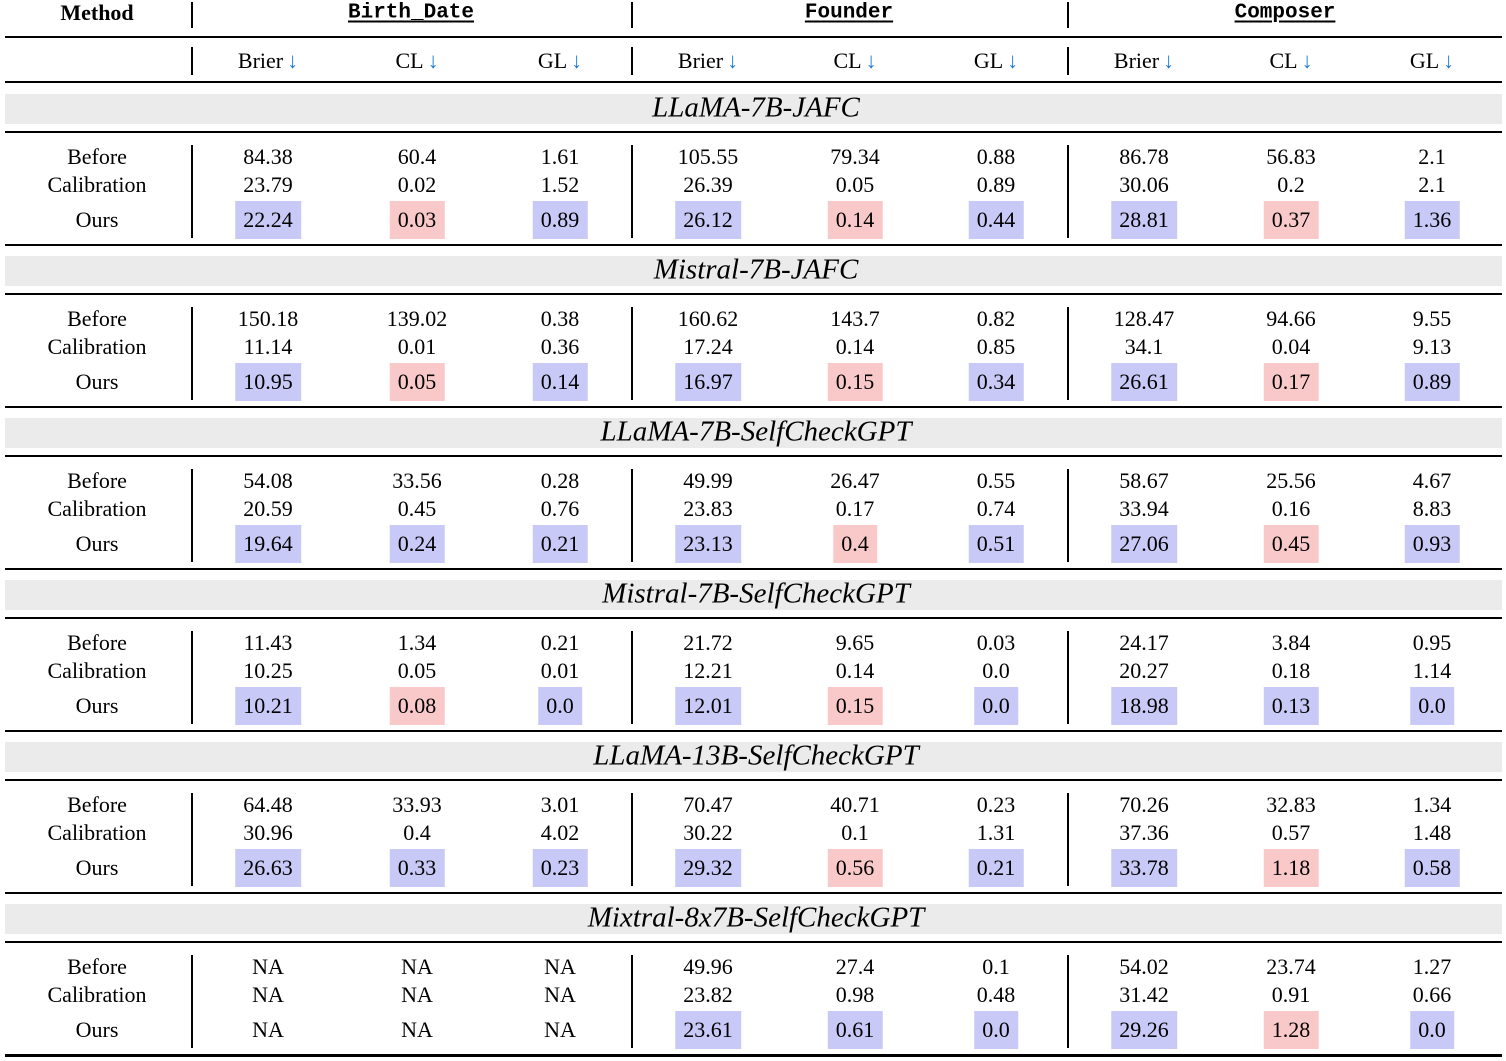  I want to click on table-cell: 18.98, so click(1144, 706).